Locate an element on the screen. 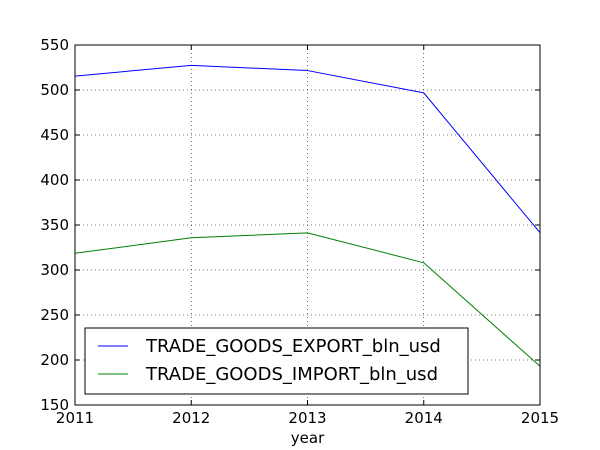  y-tick-label: 550 is located at coordinates (54, 45).